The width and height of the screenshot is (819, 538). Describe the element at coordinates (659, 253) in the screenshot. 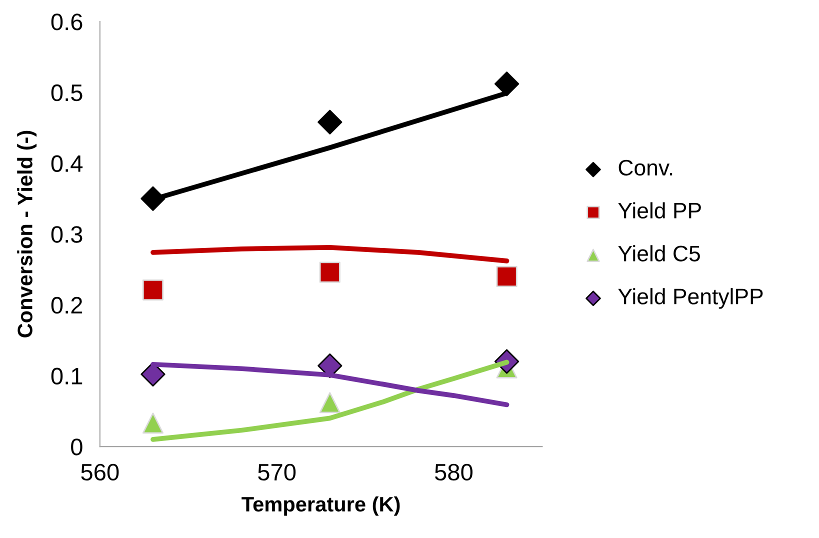

I see `legend-label: Yield C5` at that location.